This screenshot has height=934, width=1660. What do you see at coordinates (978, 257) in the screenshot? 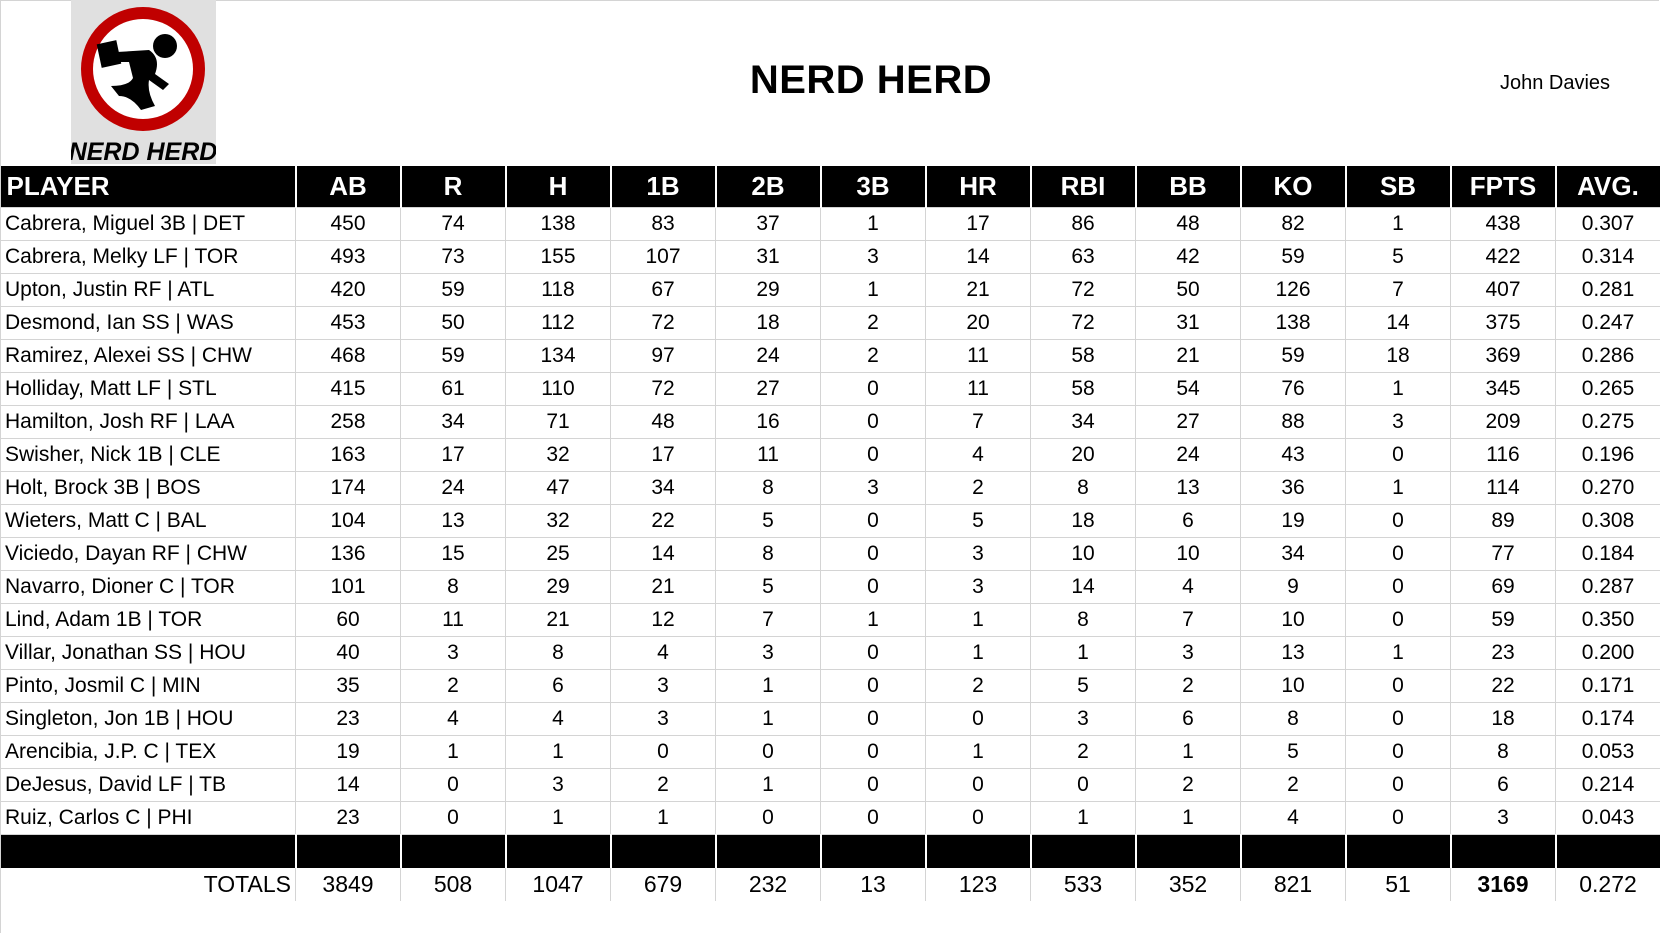
I see `stat-cell: 14` at bounding box center [978, 257].